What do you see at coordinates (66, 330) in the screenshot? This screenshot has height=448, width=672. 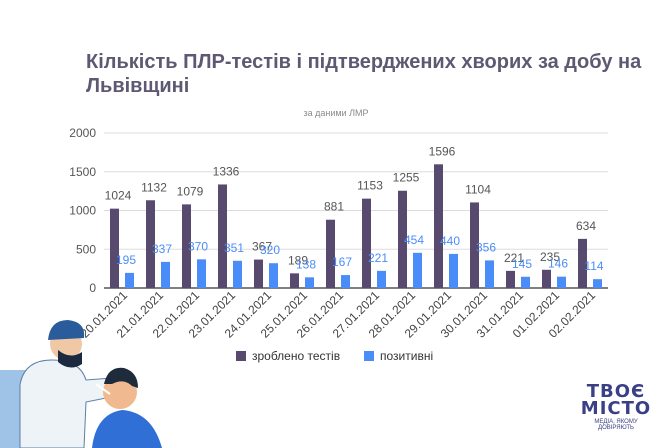 I see `health-worker-cap` at bounding box center [66, 330].